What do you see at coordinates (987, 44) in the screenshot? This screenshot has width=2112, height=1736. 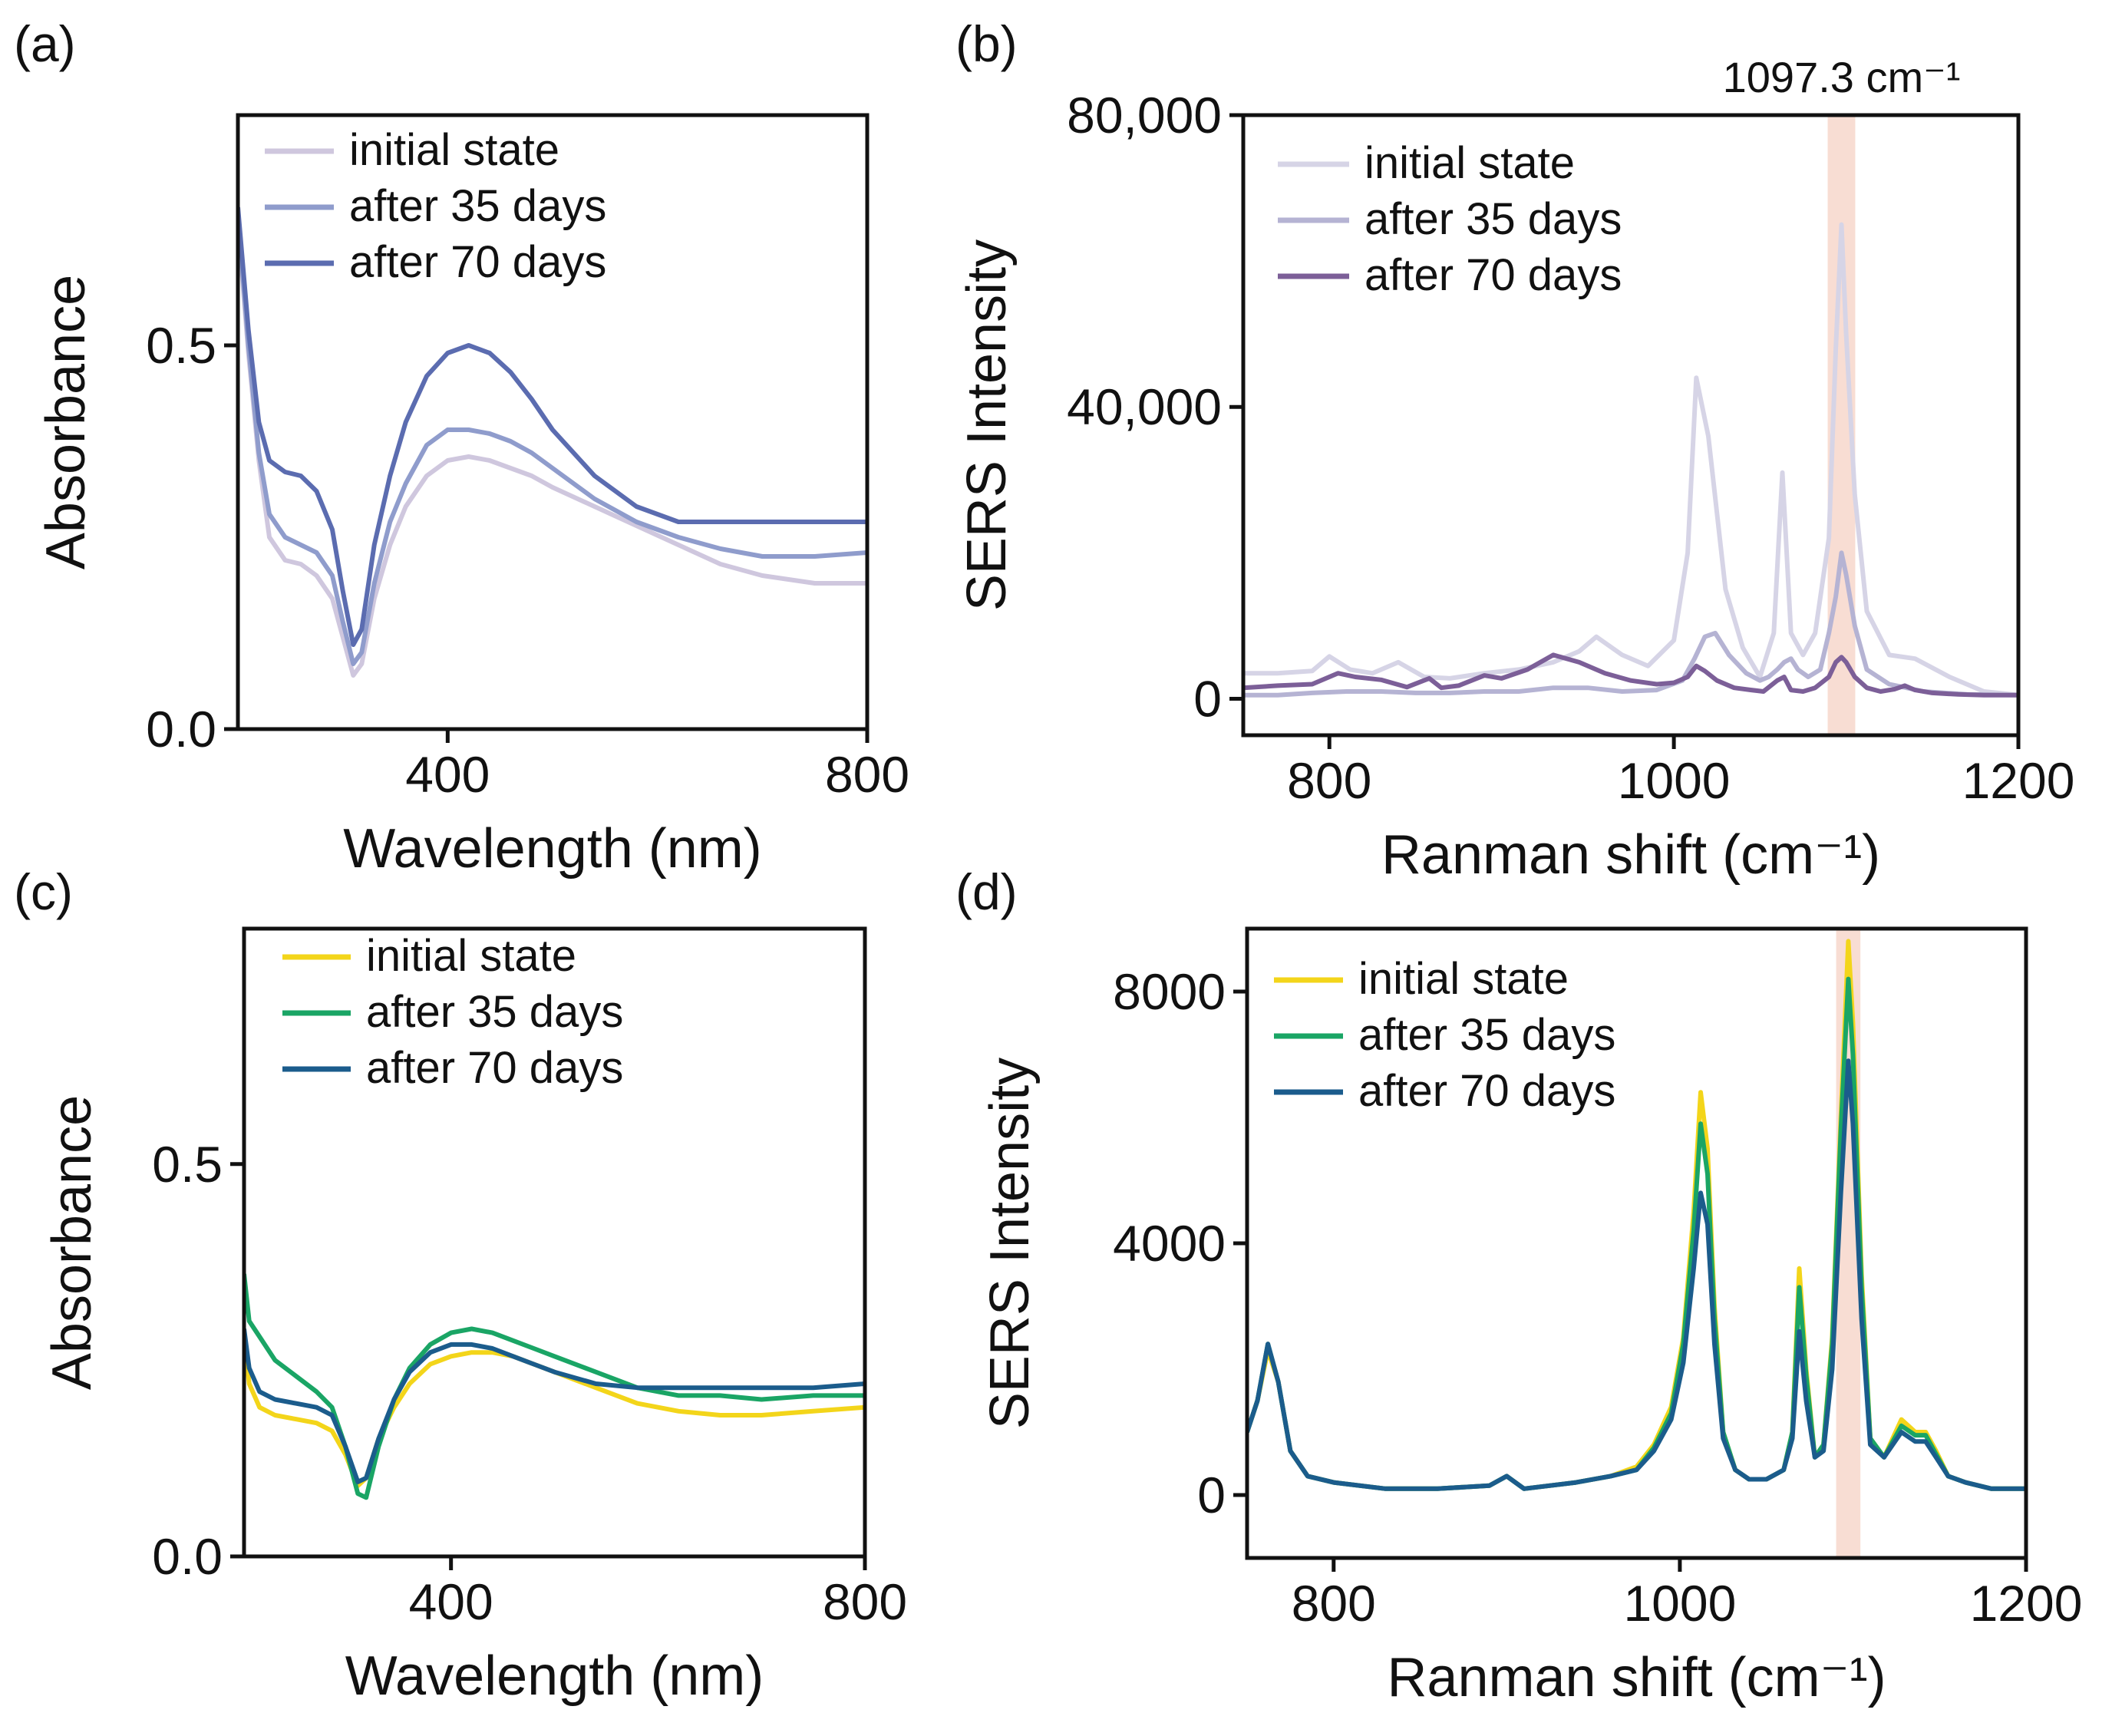 I see `panel-label: (b)` at bounding box center [987, 44].